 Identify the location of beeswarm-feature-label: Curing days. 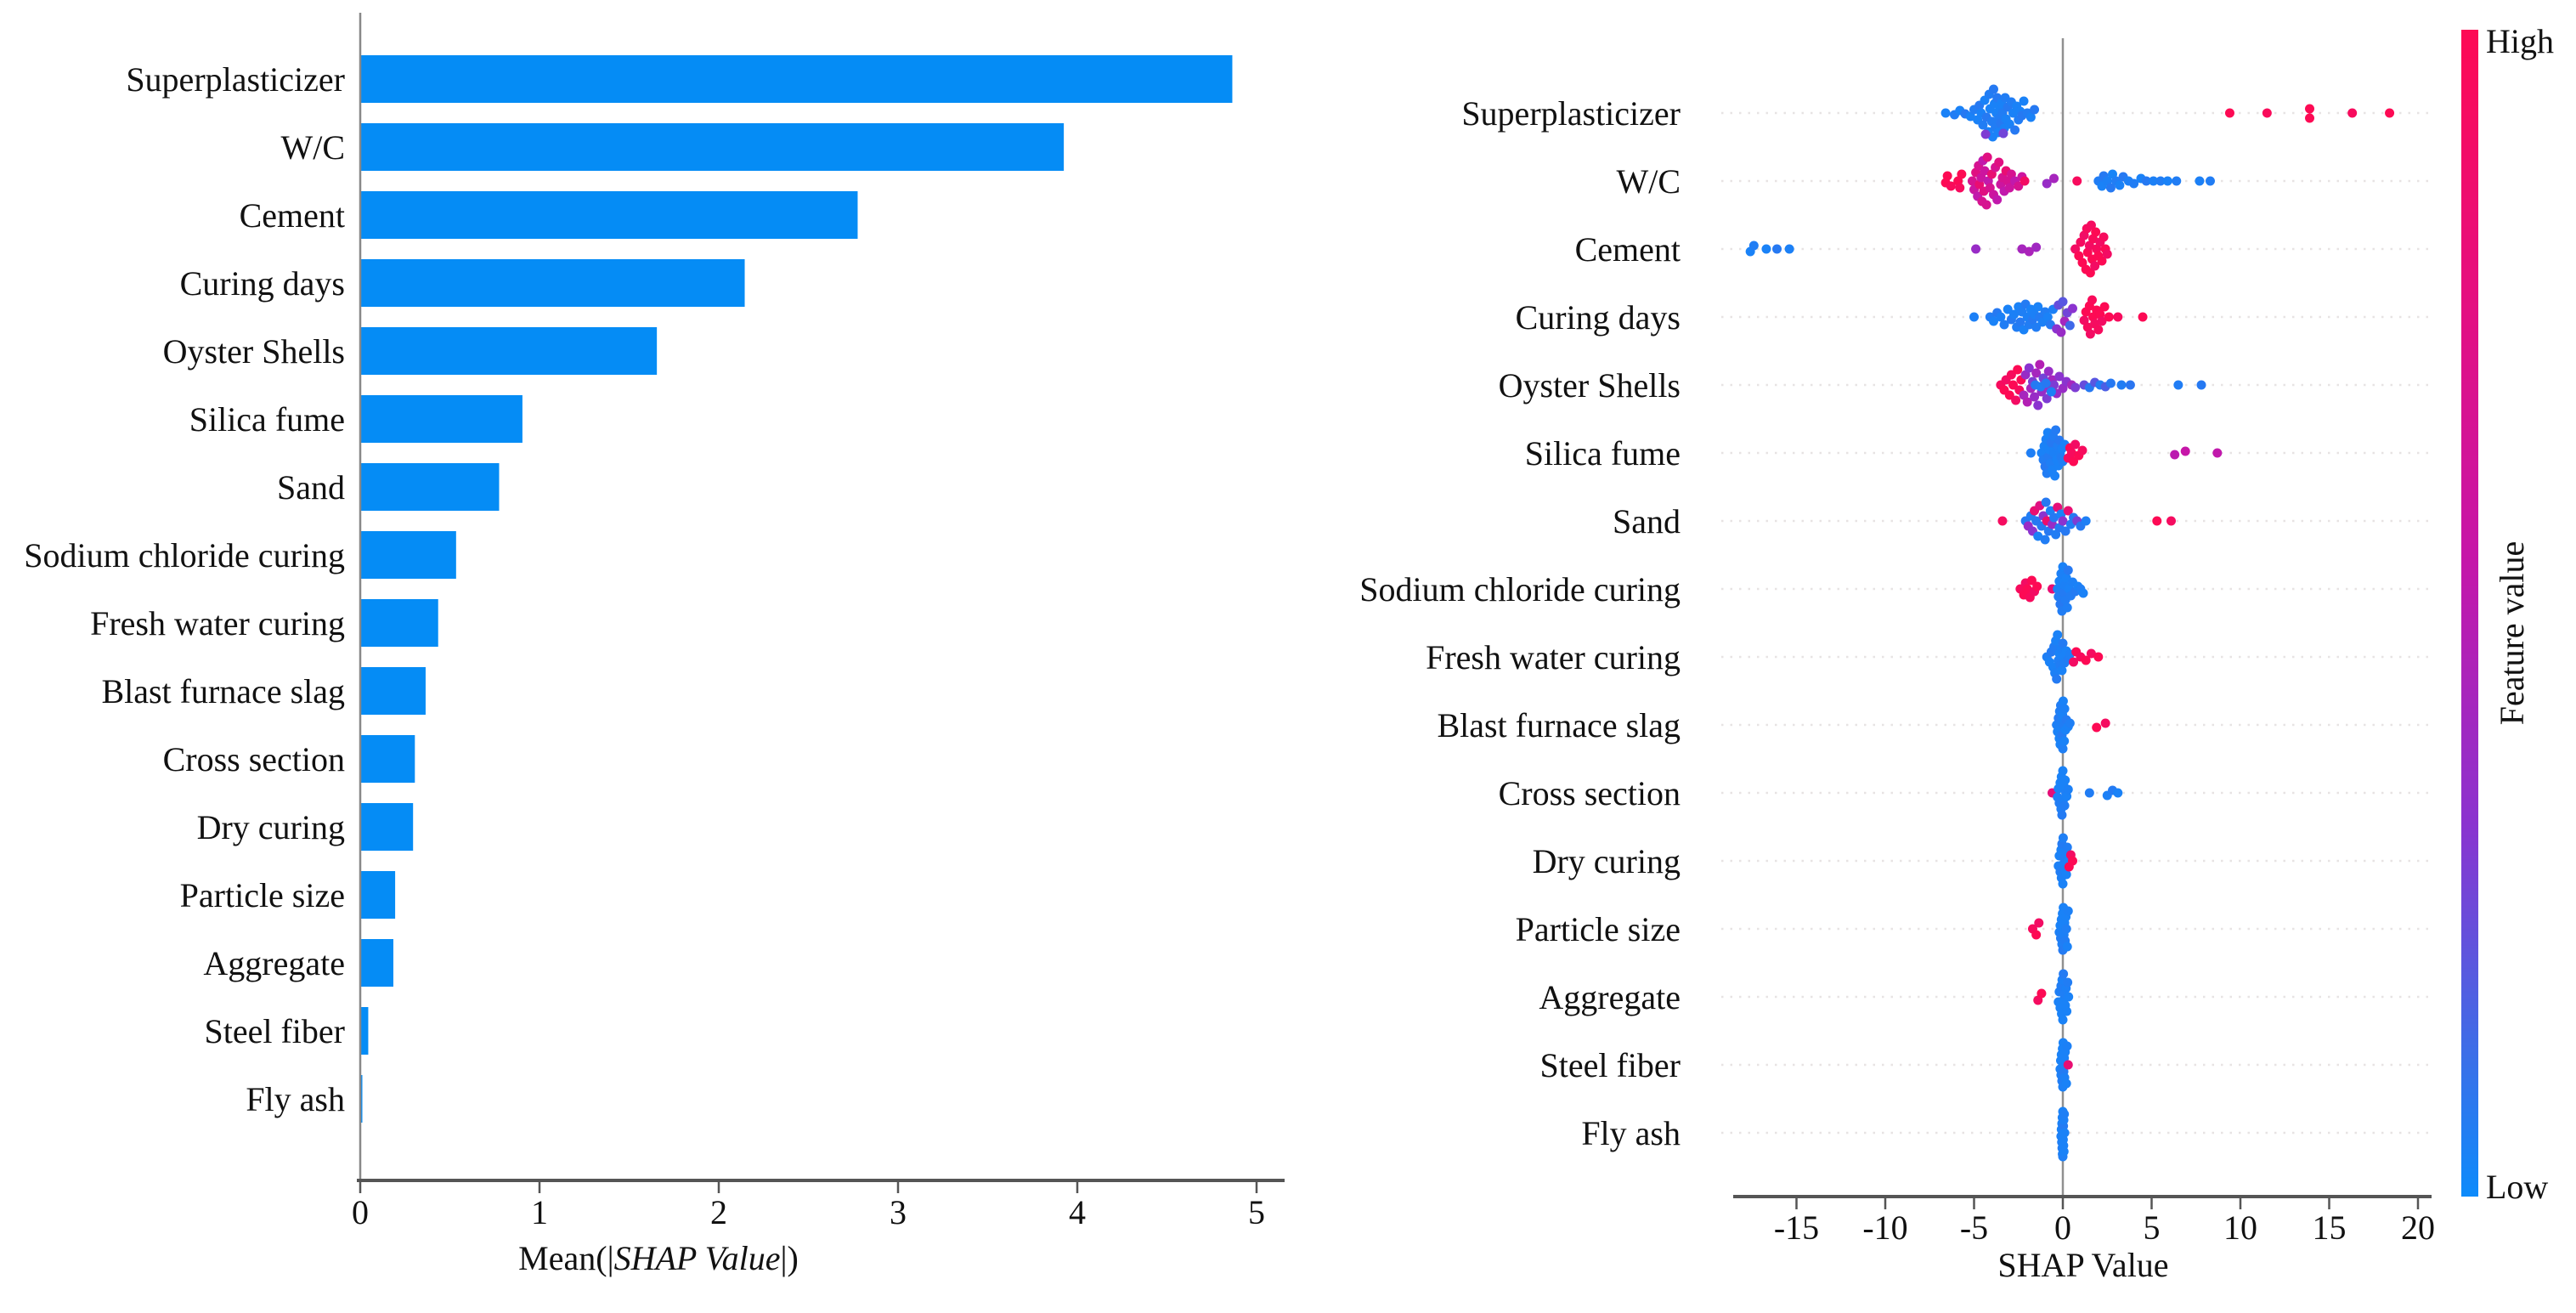
(1598, 317).